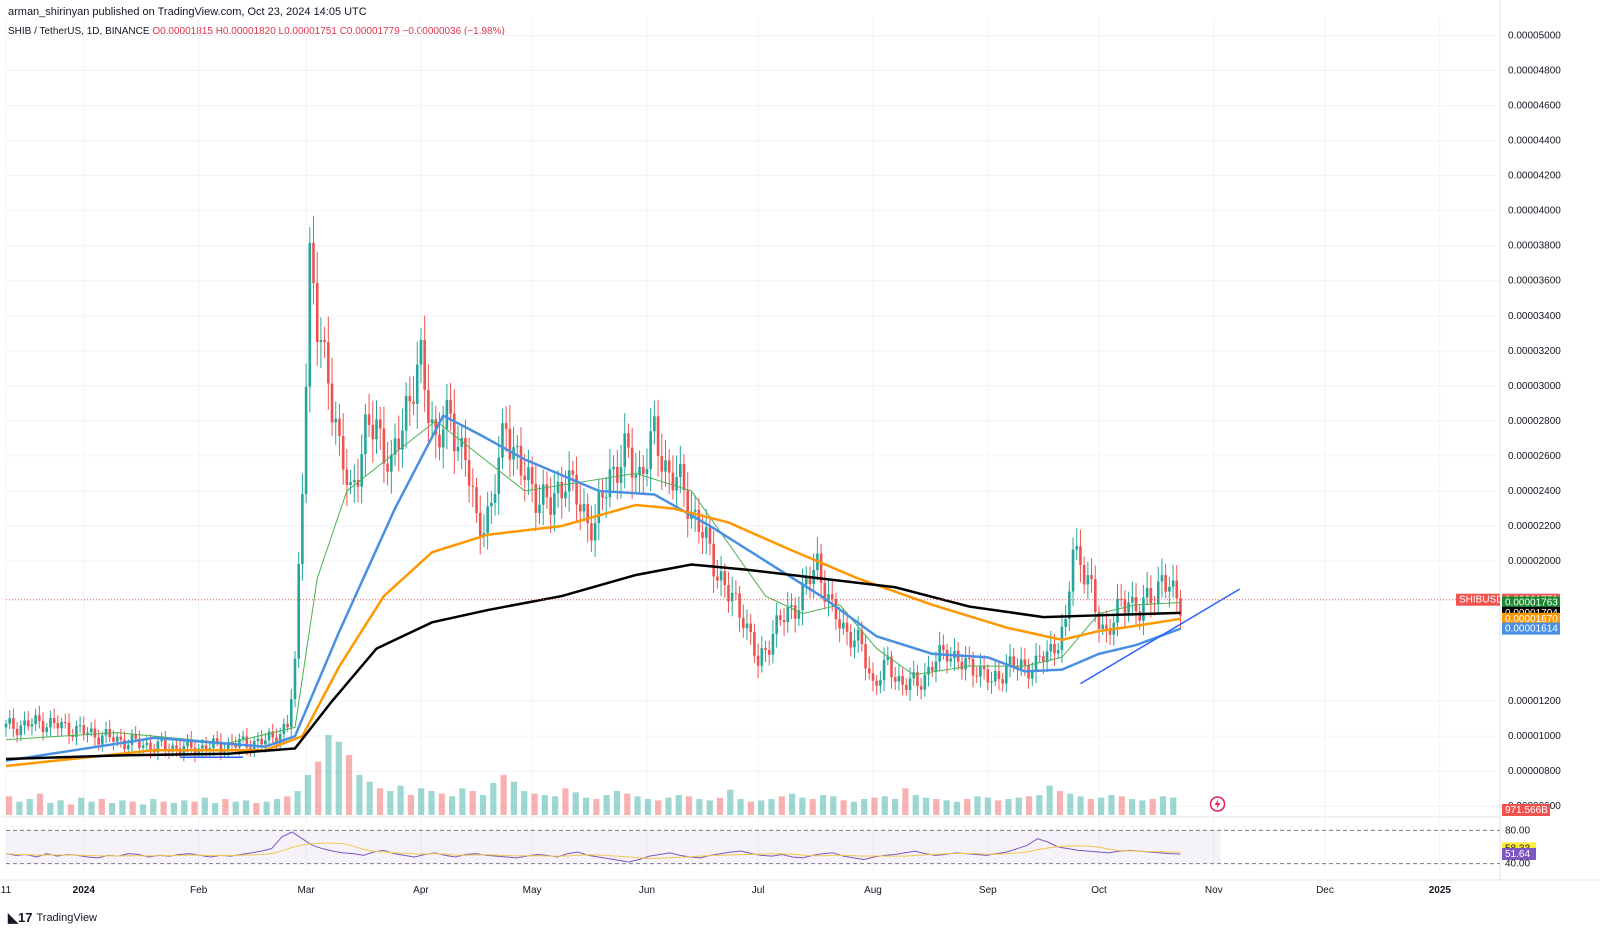 The width and height of the screenshot is (1600, 947). I want to click on price-tick-label: 0.00003800, so click(1534, 246).